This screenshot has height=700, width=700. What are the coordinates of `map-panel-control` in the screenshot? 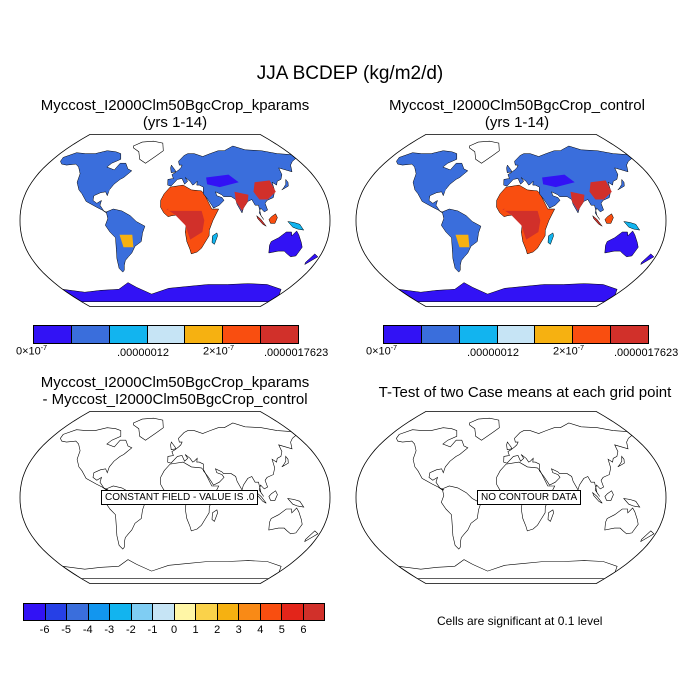 It's located at (511, 220).